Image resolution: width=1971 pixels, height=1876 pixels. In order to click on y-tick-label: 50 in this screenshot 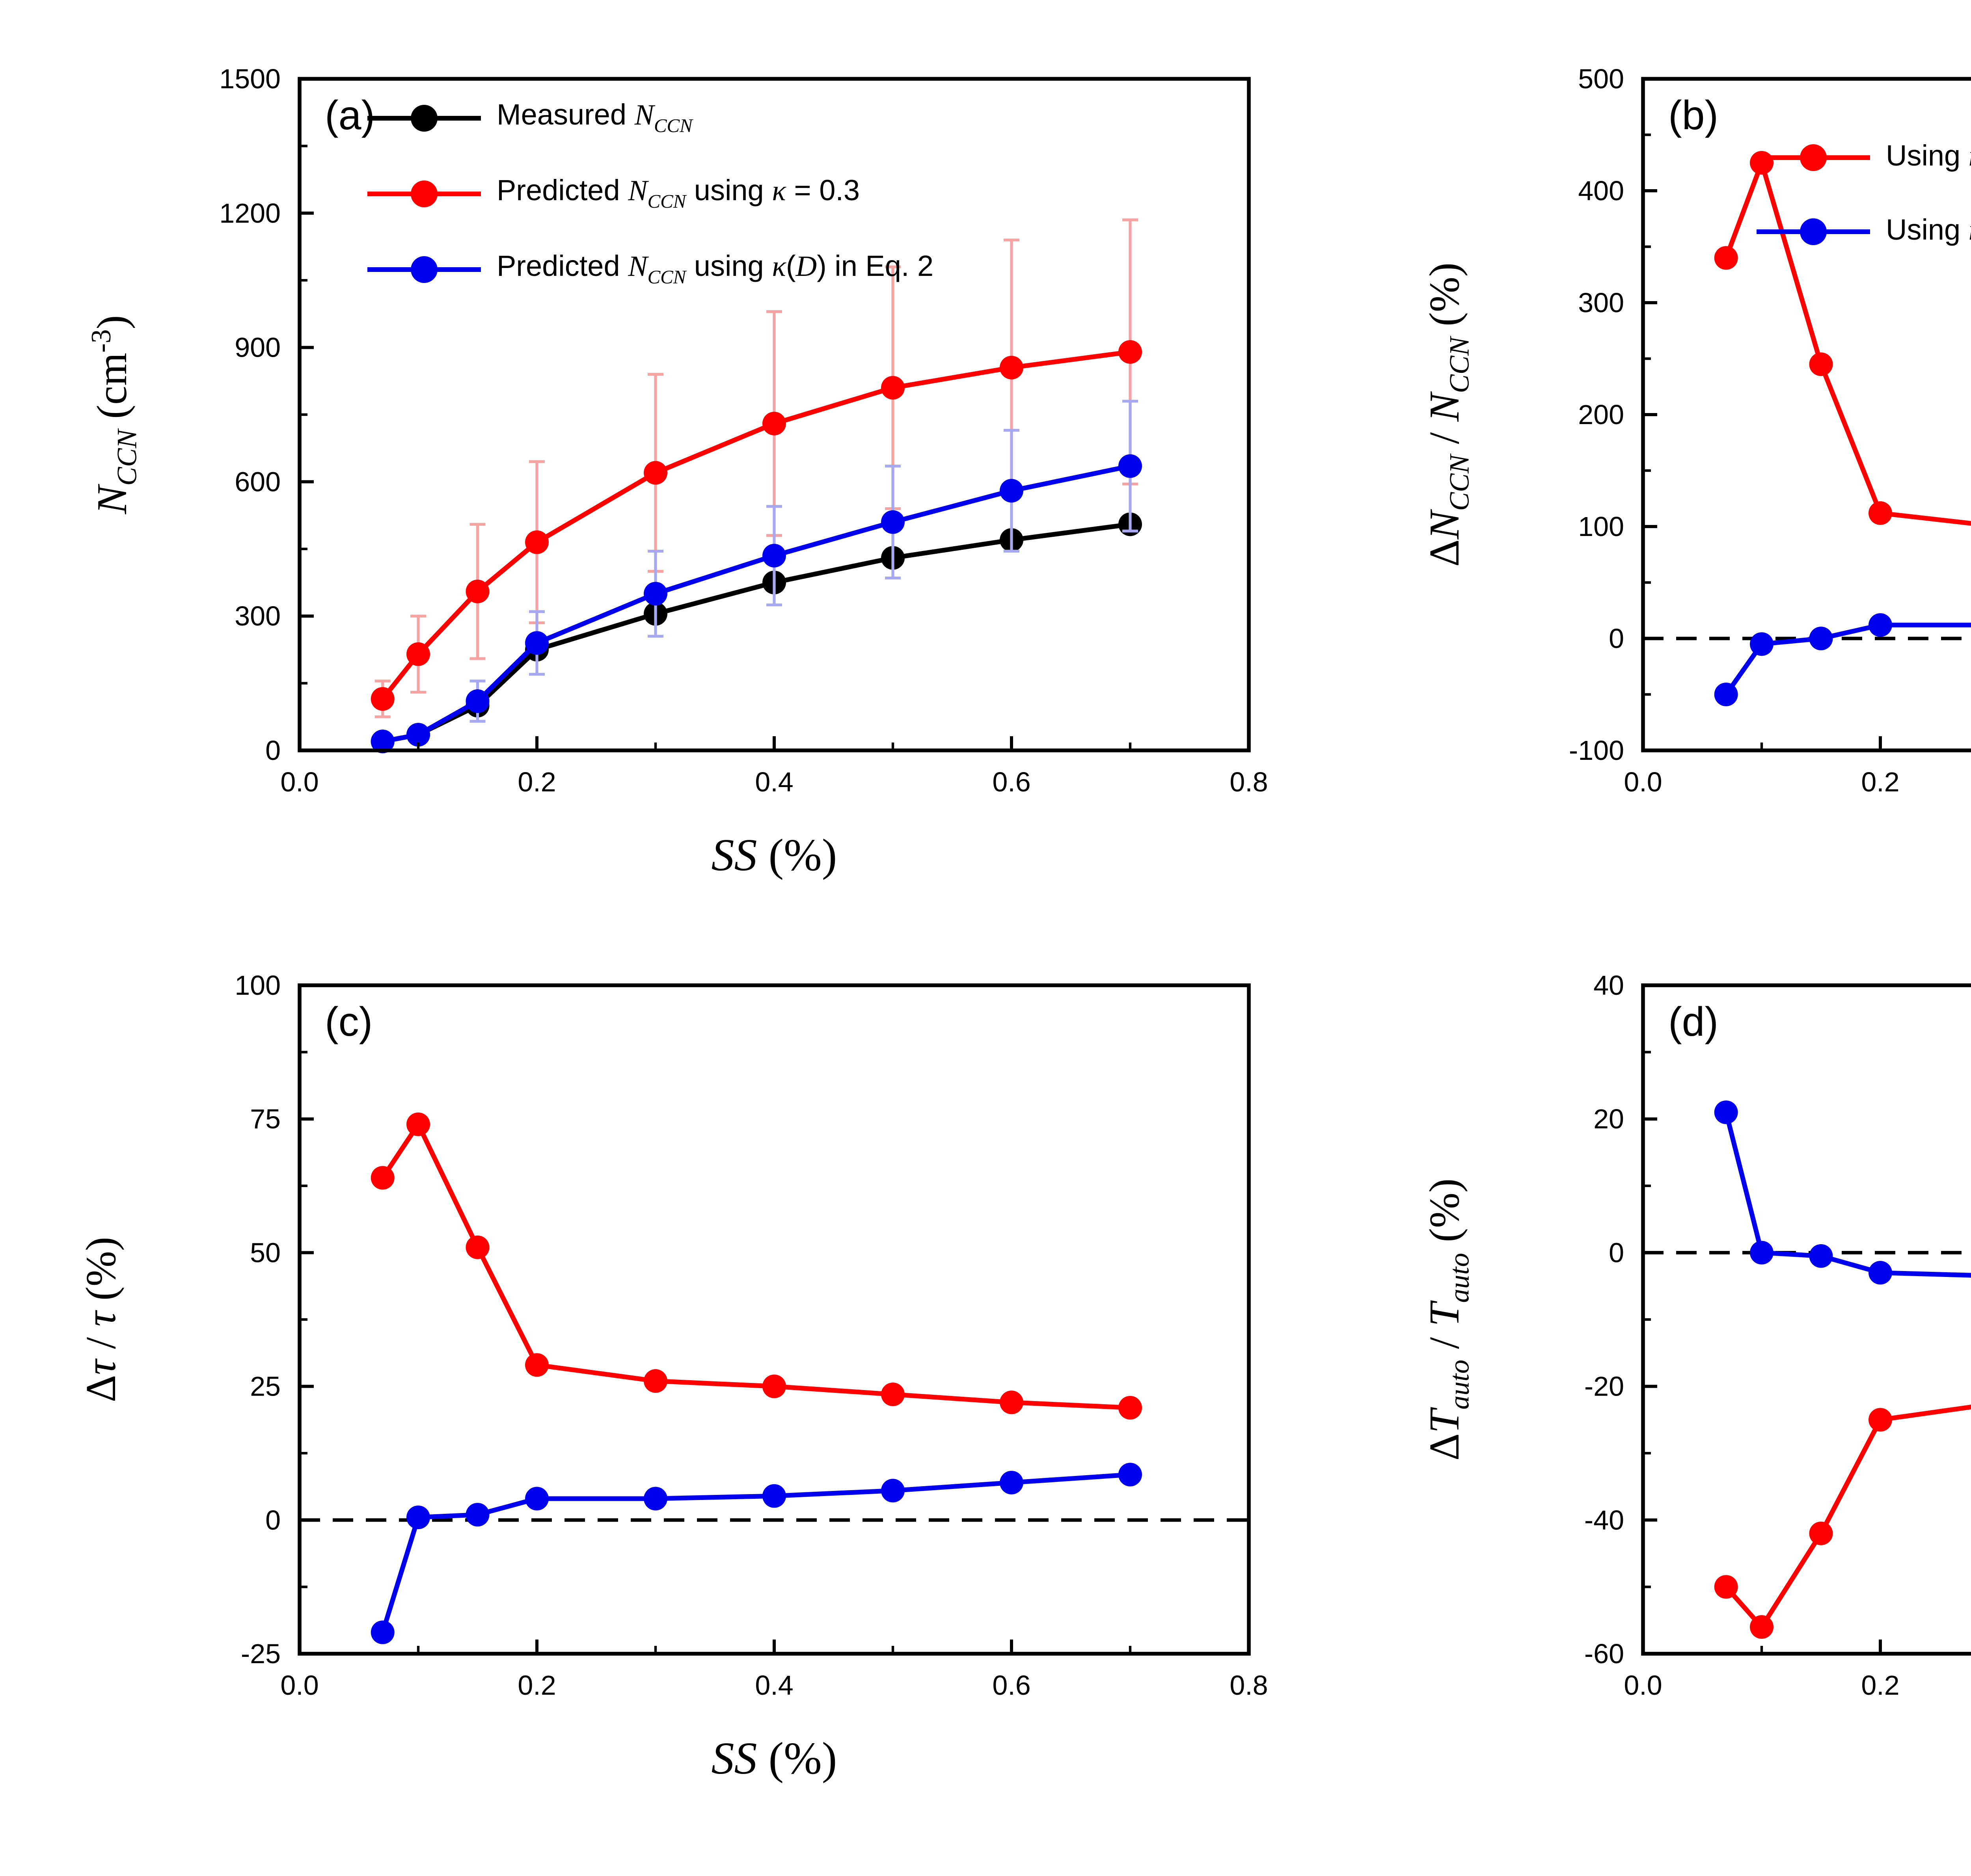, I will do `click(265, 1252)`.